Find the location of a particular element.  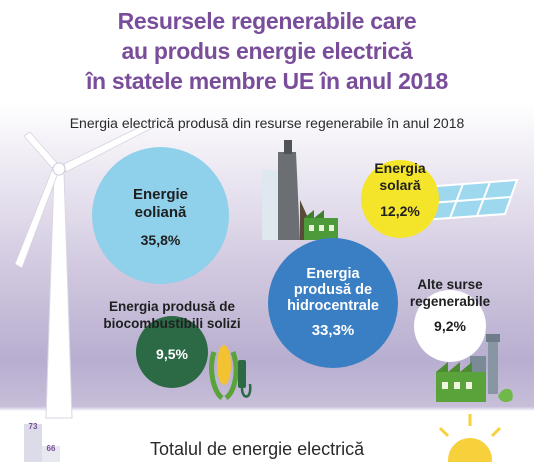

hydro-bubble is located at coordinates (333, 303).